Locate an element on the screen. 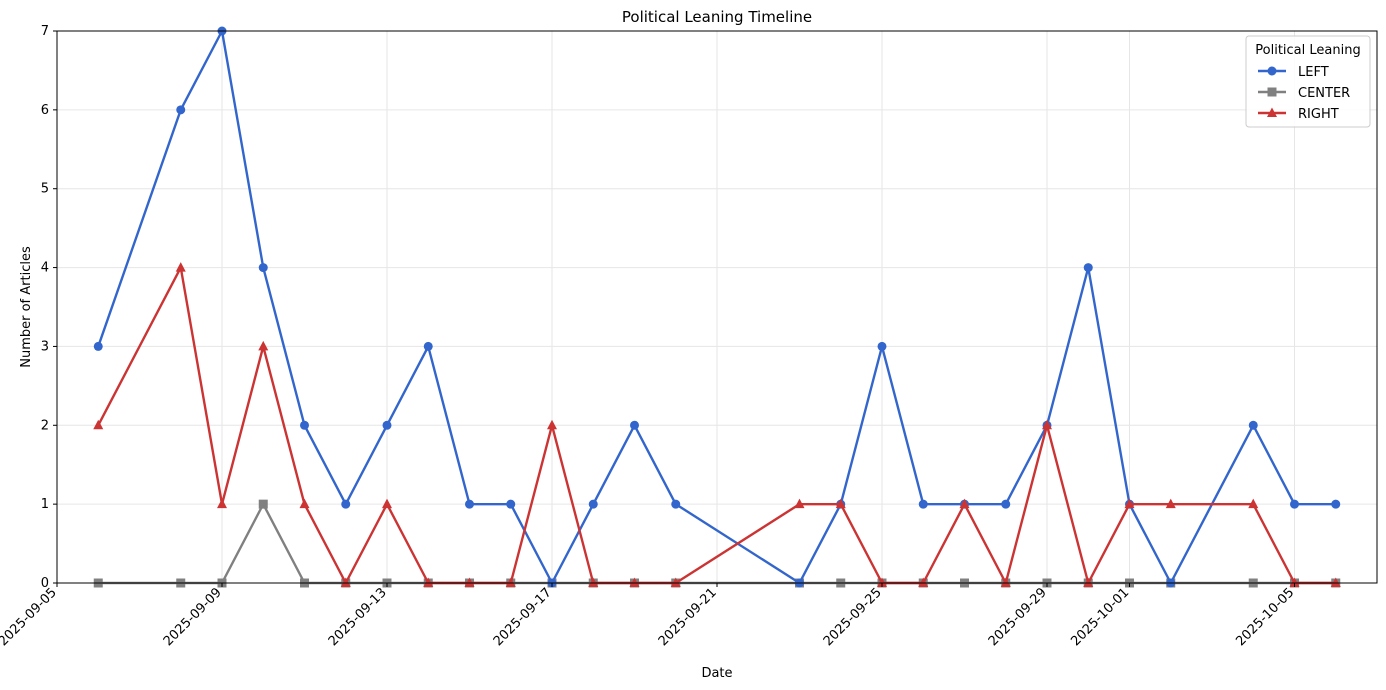 The height and width of the screenshot is (690, 1386). y-tick-label: 1 is located at coordinates (45, 504).